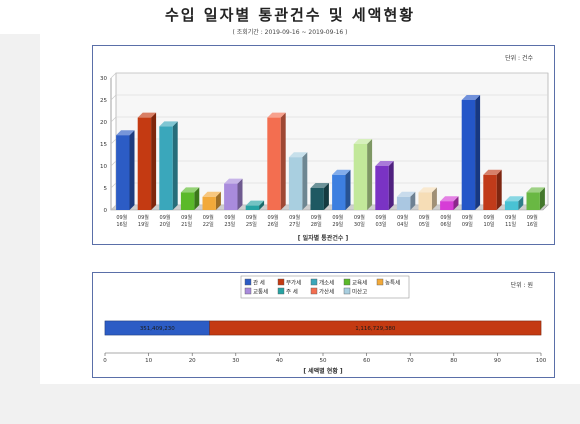  Describe the element at coordinates (121, 224) in the screenshot. I see `chart1-x-tick-label-day: 16일` at that location.